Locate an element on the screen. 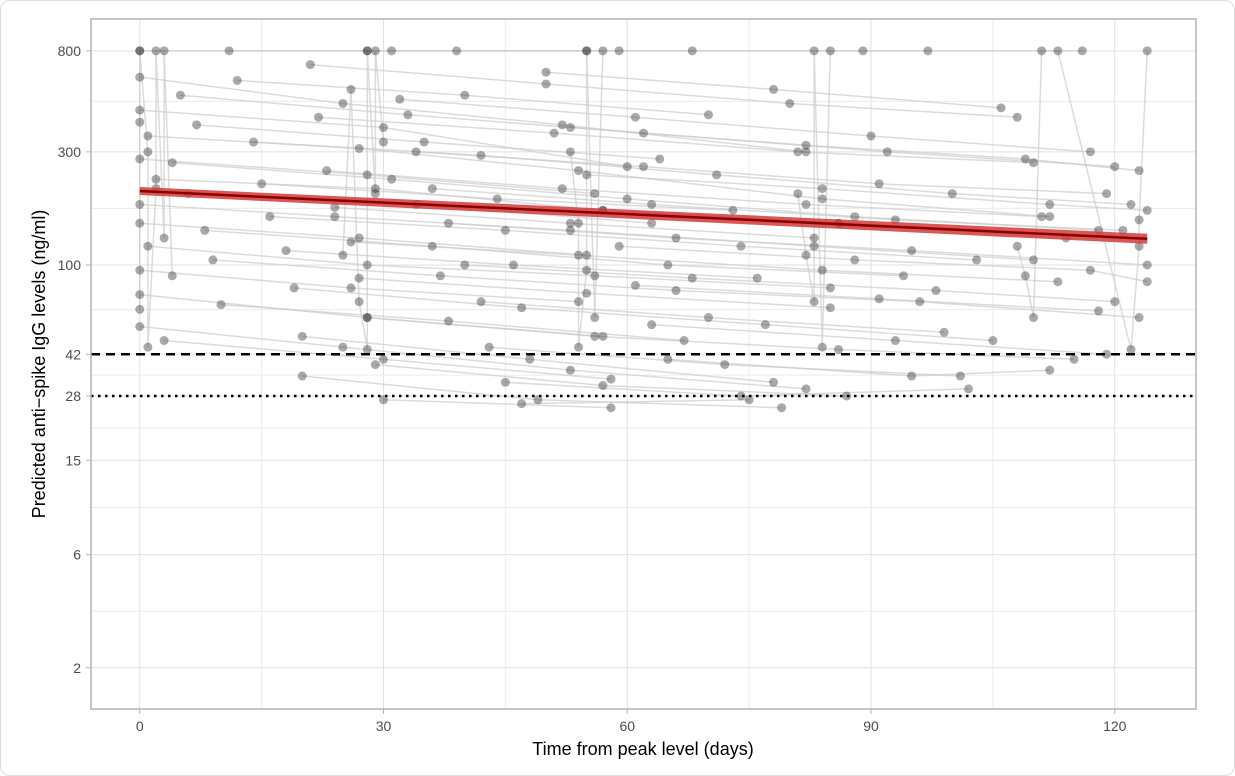 The width and height of the screenshot is (1235, 776). x-tick-label: 60 is located at coordinates (627, 726).